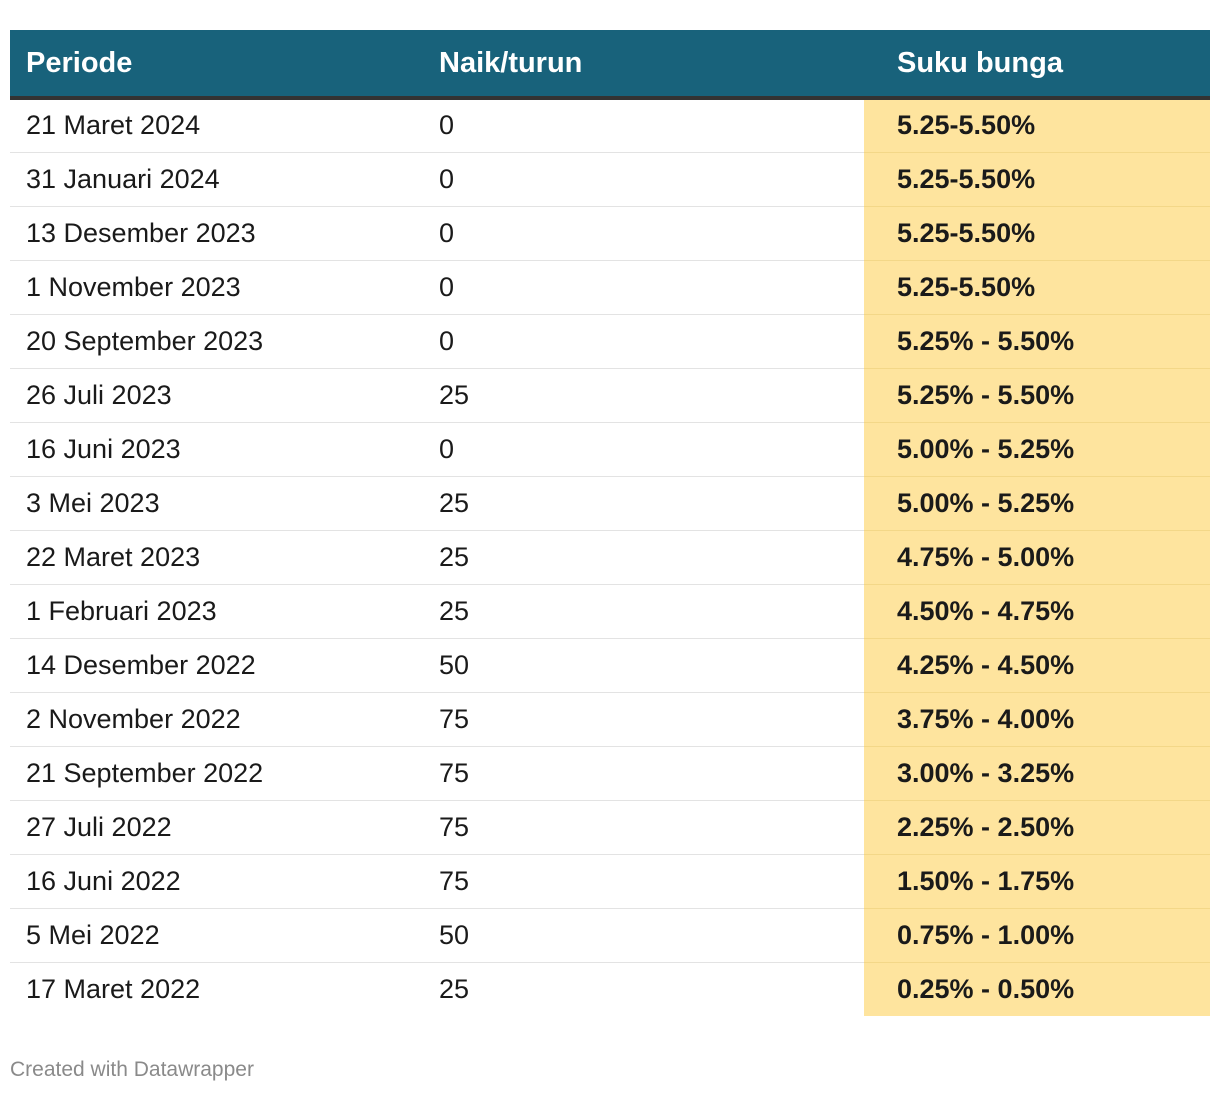  Describe the element at coordinates (216, 179) in the screenshot. I see `cell-periode: 31 Januari 2024` at that location.